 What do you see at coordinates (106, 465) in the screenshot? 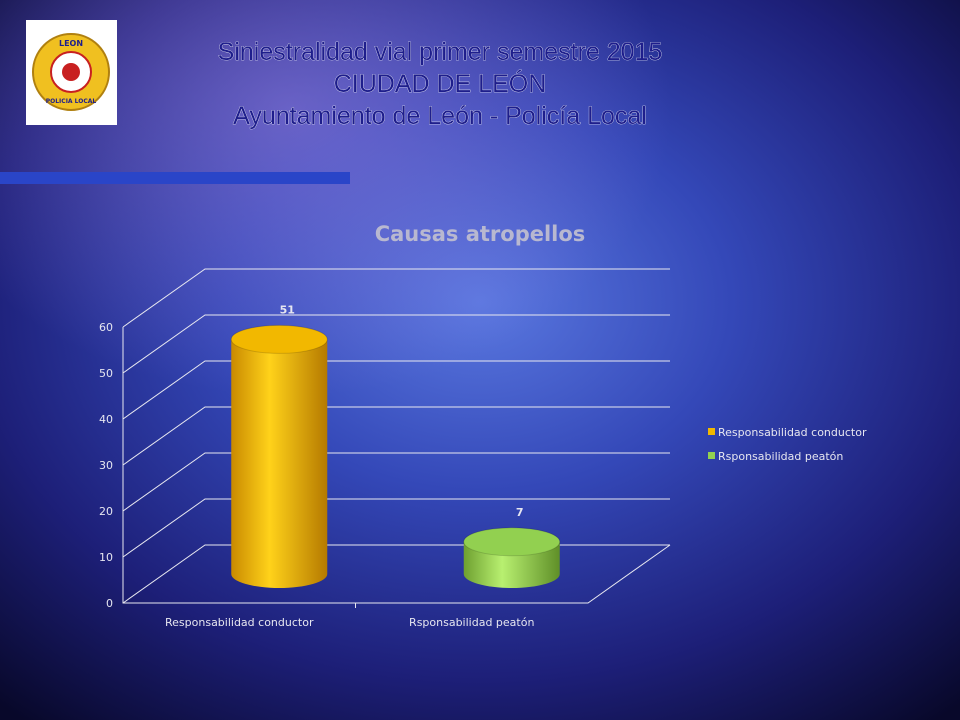
I see `y-tick-label: 30` at bounding box center [106, 465].